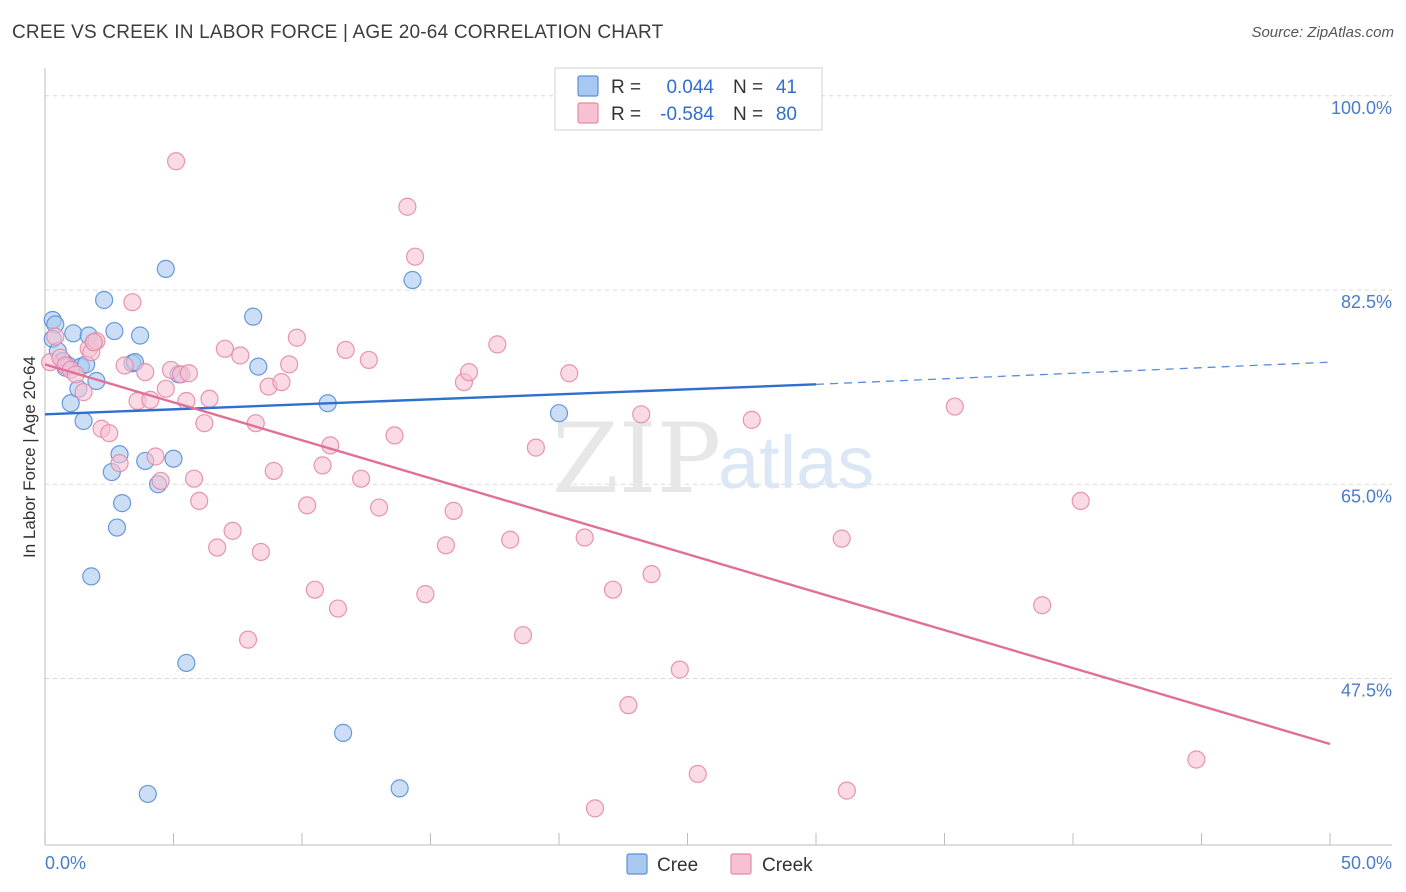 Image resolution: width=1406 pixels, height=892 pixels. What do you see at coordinates (687, 839) in the screenshot?
I see `x-ticks` at bounding box center [687, 839].